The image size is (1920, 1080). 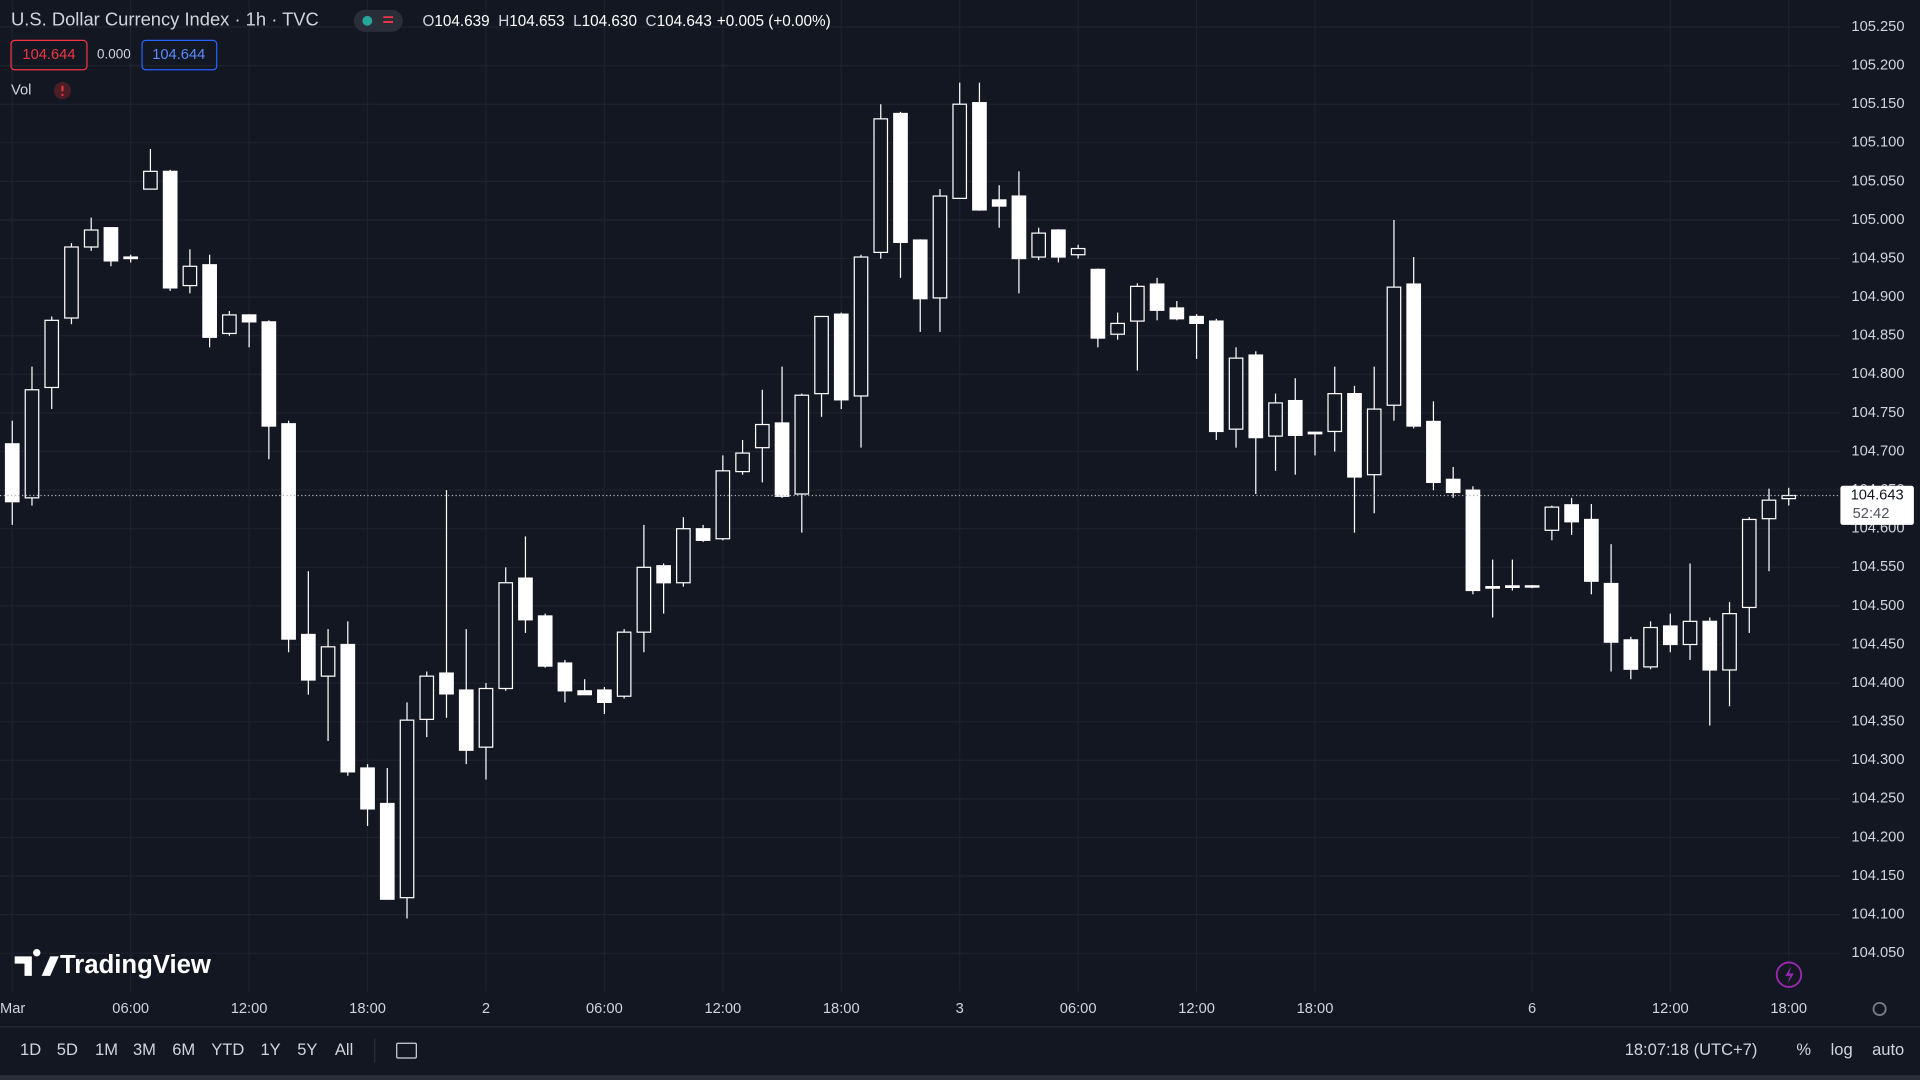 What do you see at coordinates (428, 21) in the screenshot?
I see `ohlc-key: O` at bounding box center [428, 21].